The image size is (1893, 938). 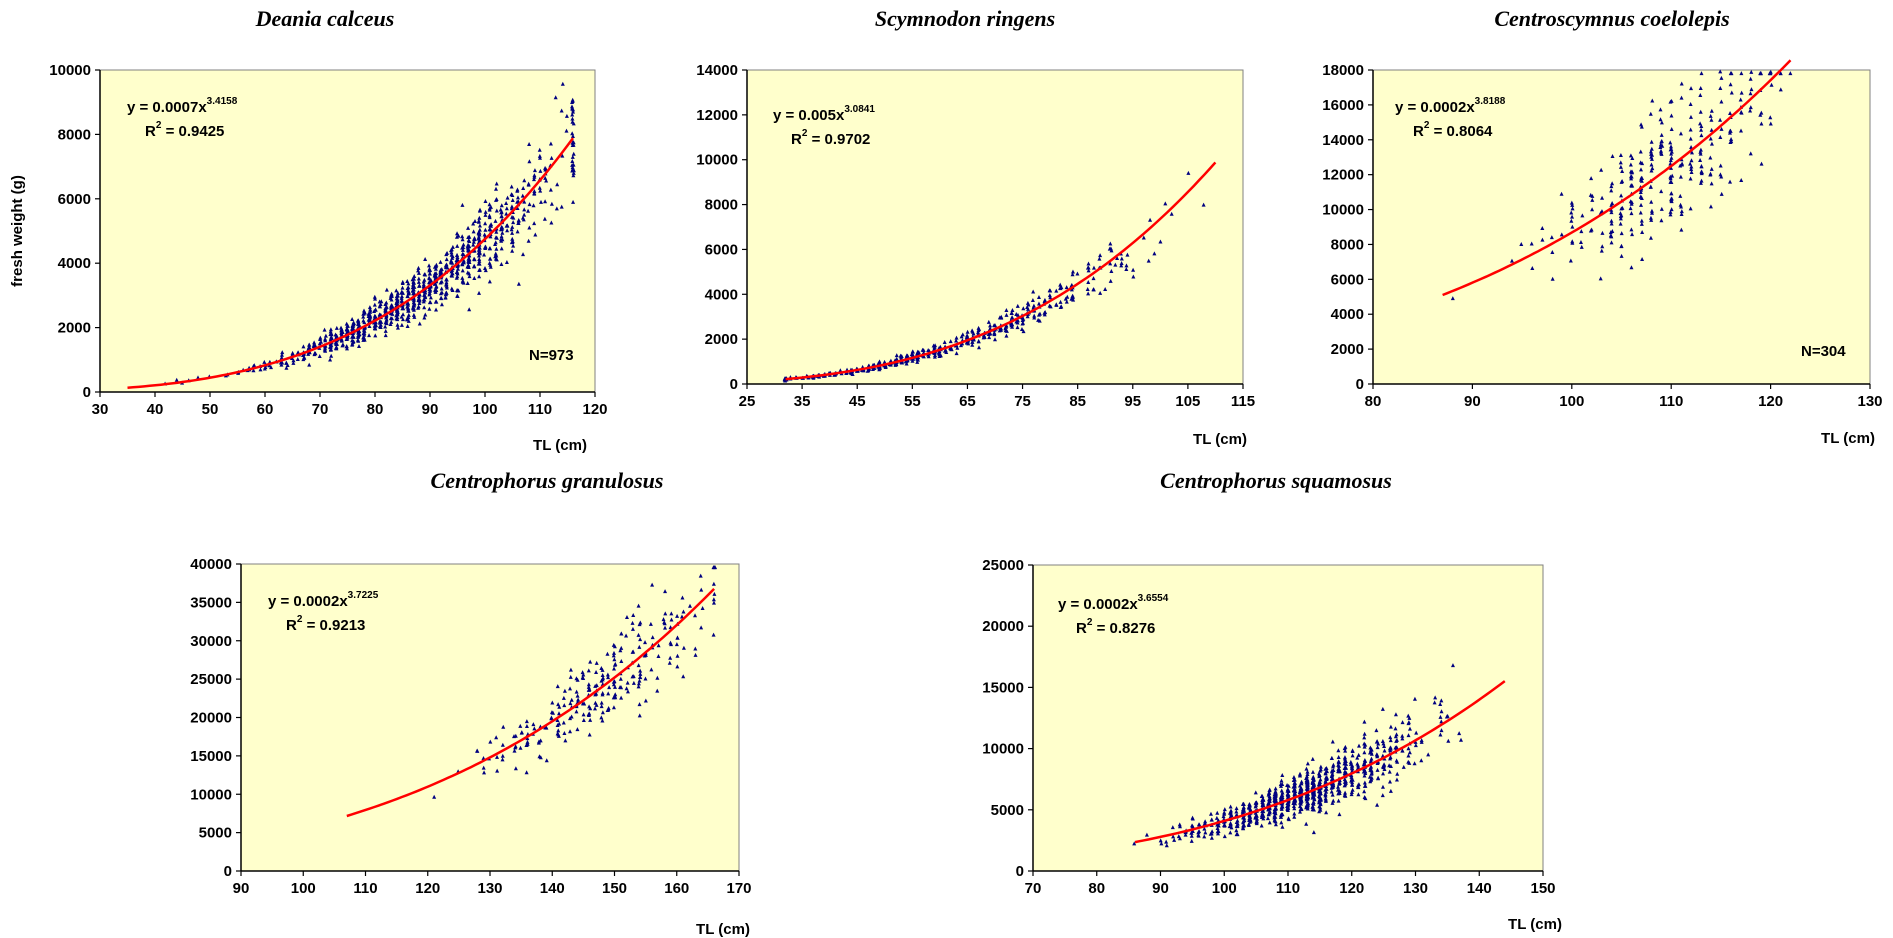 I want to click on y-tick-label: 5000, so click(x=215, y=833).